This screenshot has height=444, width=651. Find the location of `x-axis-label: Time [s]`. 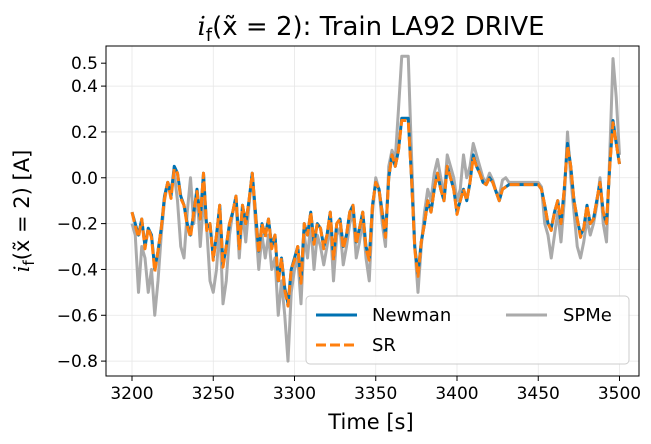

x-axis-label: Time [s] is located at coordinates (370, 422).